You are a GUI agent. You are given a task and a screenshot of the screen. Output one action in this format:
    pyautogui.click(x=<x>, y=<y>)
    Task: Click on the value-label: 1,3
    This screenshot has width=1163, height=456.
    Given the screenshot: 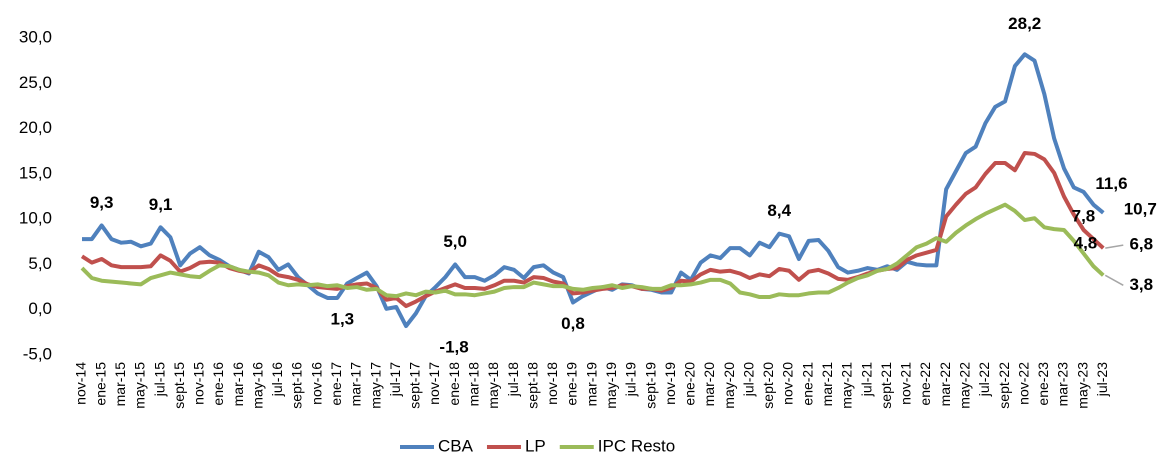 What is the action you would take?
    pyautogui.click(x=342, y=318)
    